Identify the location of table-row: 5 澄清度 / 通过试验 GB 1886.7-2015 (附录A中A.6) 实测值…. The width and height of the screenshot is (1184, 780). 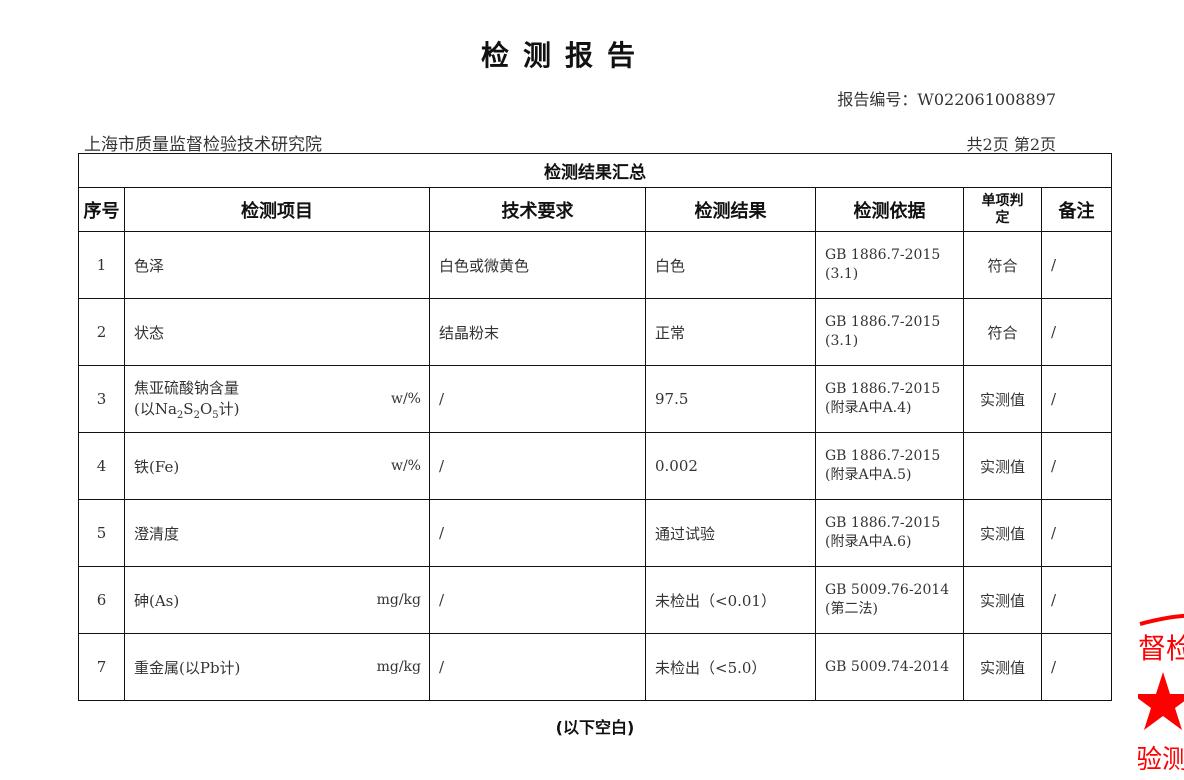
(595, 533).